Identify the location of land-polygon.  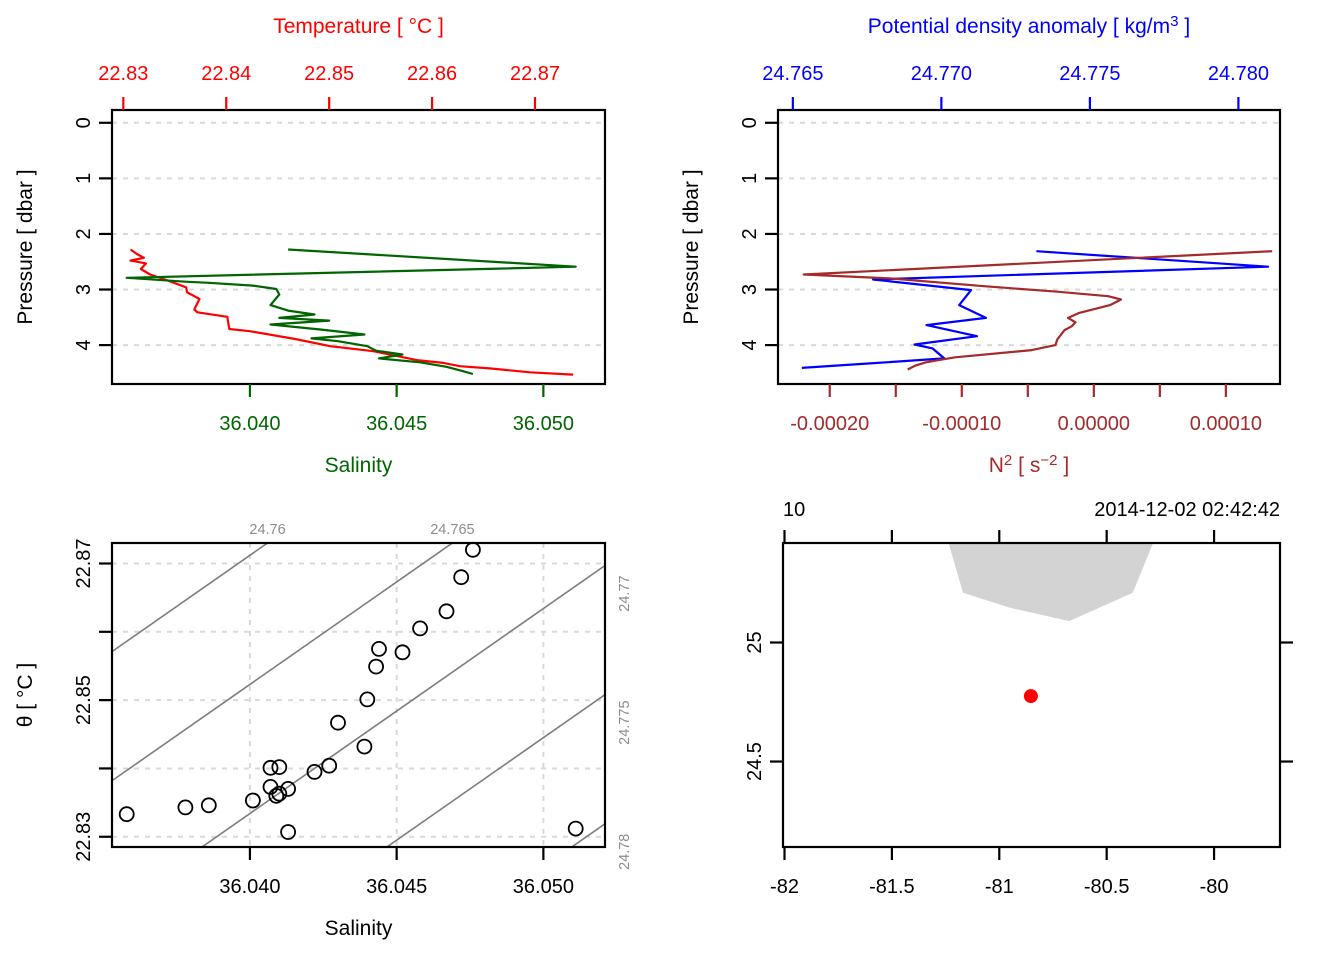
(1051, 582).